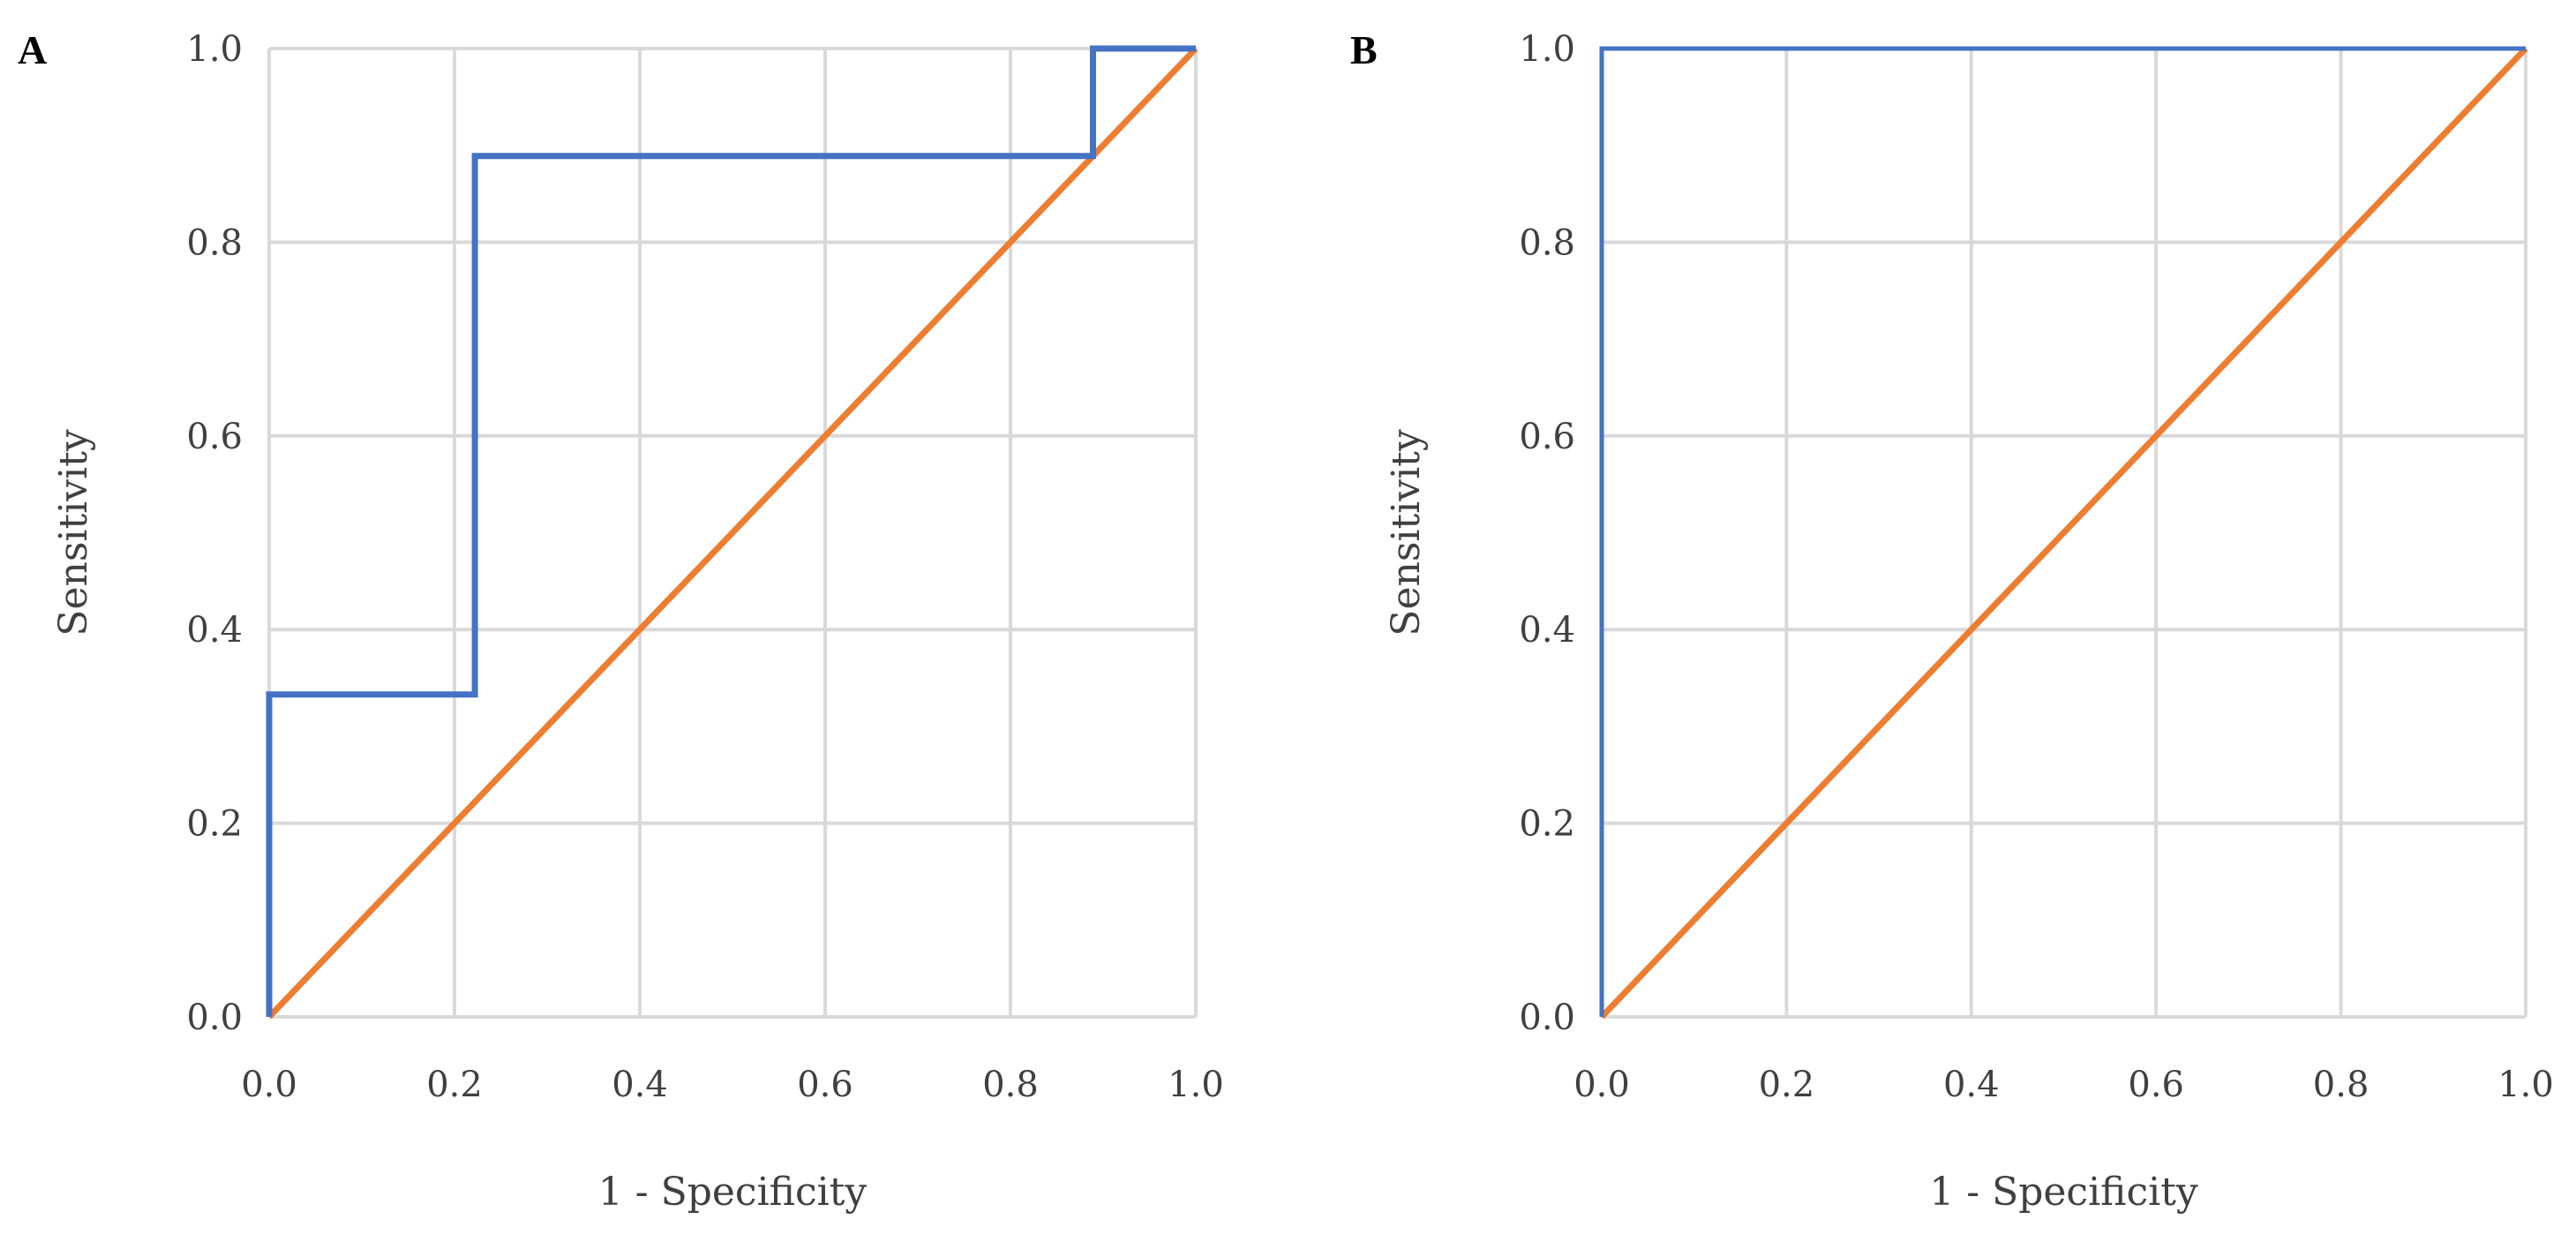 This screenshot has height=1257, width=2576. What do you see at coordinates (32, 49) in the screenshot?
I see `panel-label: A` at bounding box center [32, 49].